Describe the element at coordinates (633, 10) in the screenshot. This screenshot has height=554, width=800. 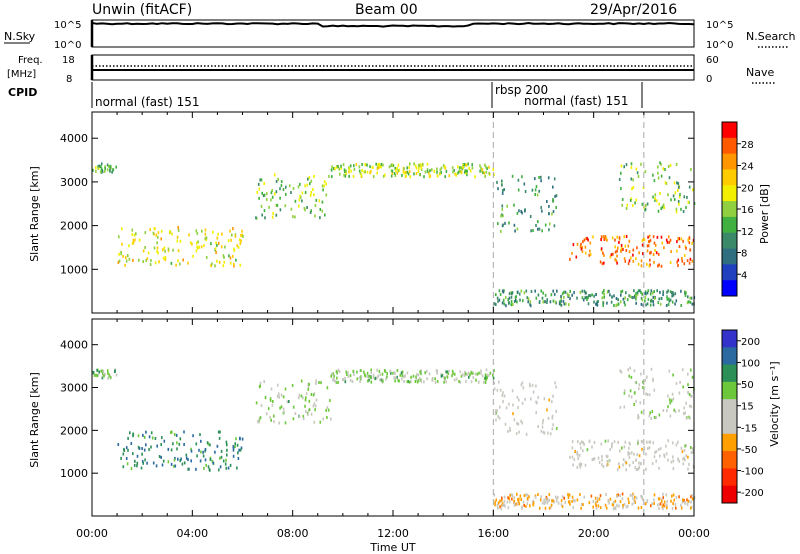
I see `date-label: 29/Apr/2016` at that location.